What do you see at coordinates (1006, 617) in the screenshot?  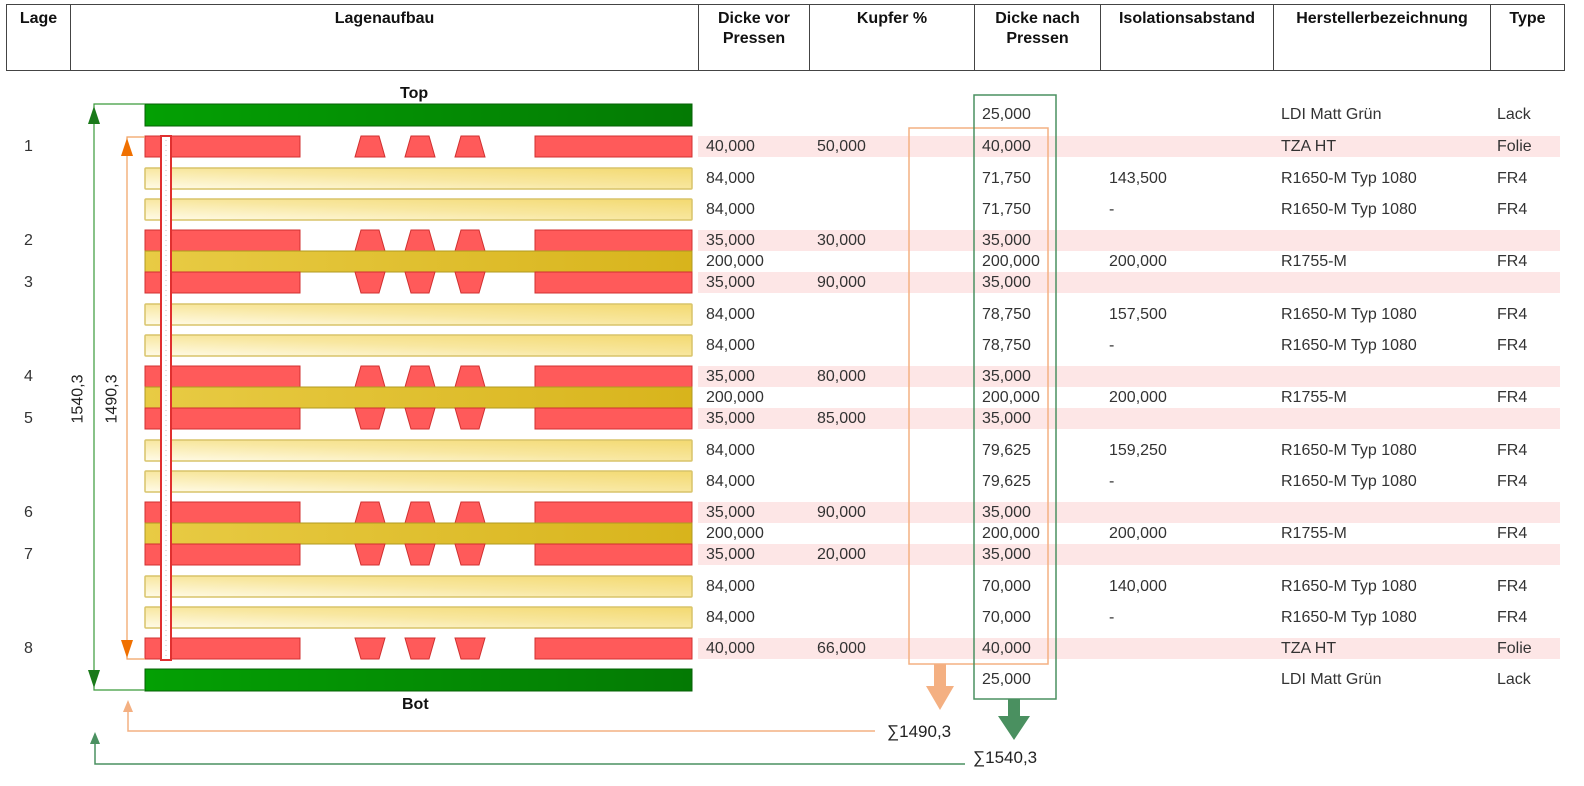 I see `cell-nach: 70,000` at bounding box center [1006, 617].